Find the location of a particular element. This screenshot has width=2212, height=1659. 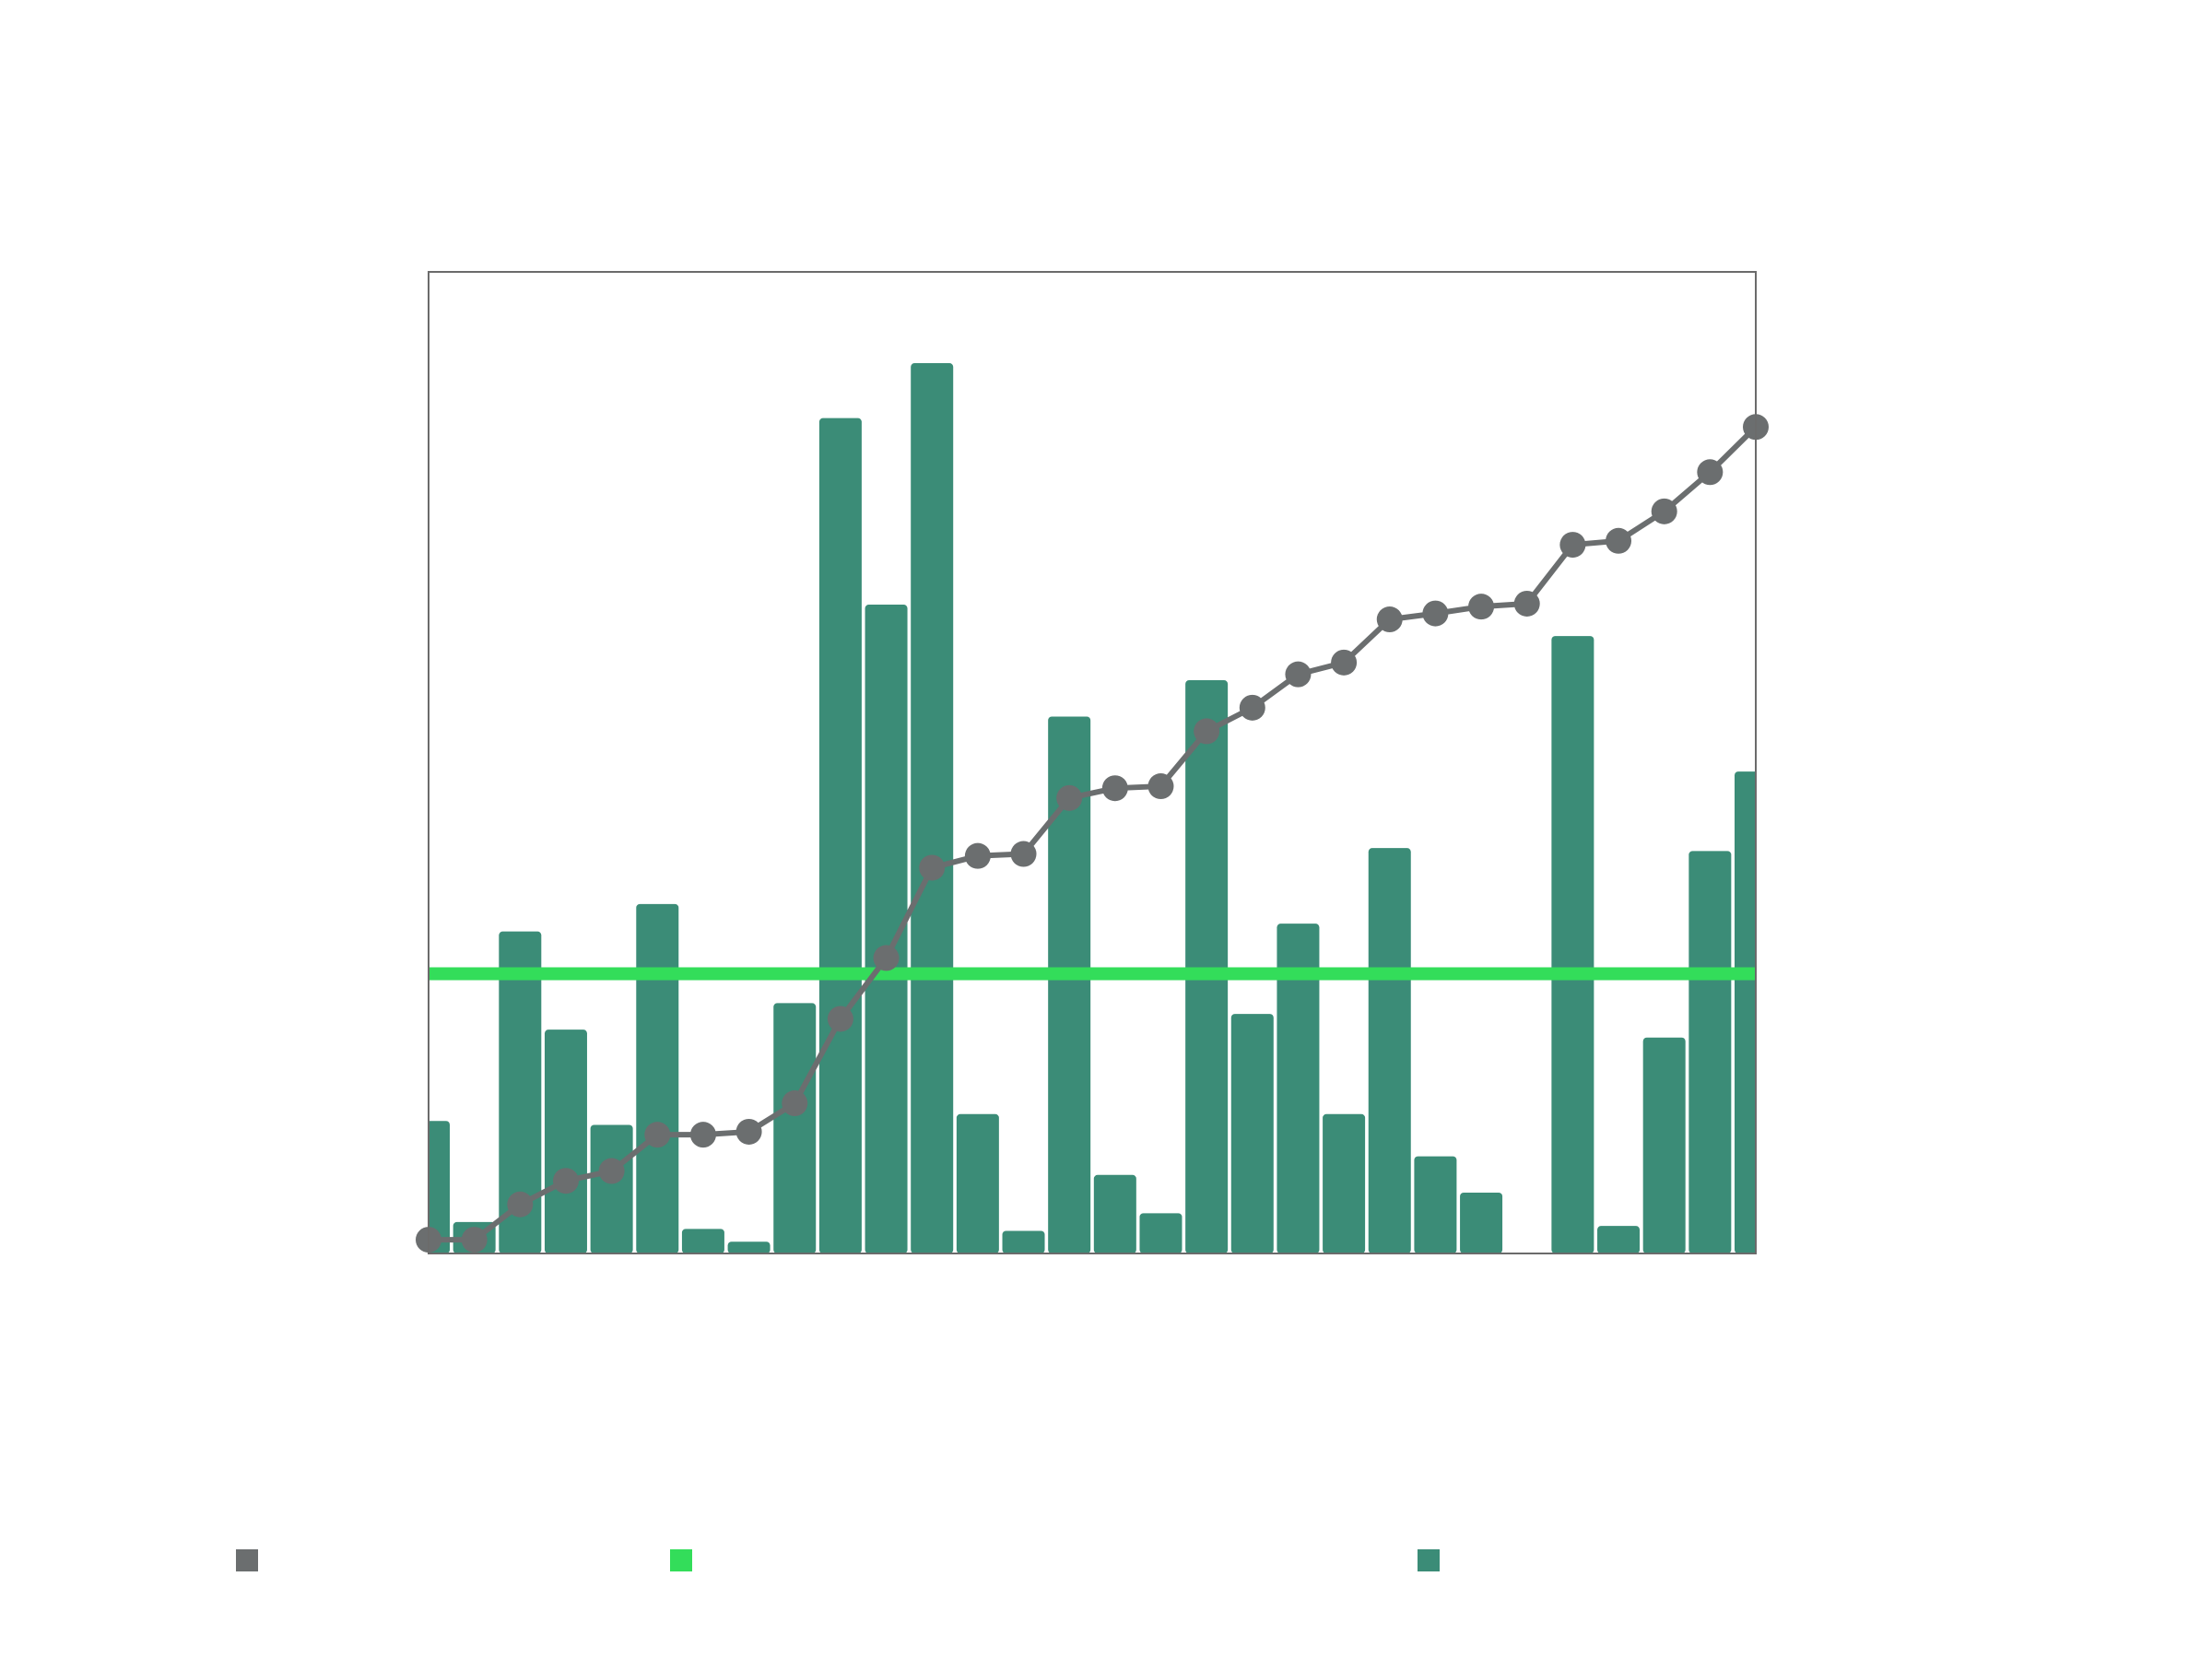

legend is located at coordinates (1106, 1566).